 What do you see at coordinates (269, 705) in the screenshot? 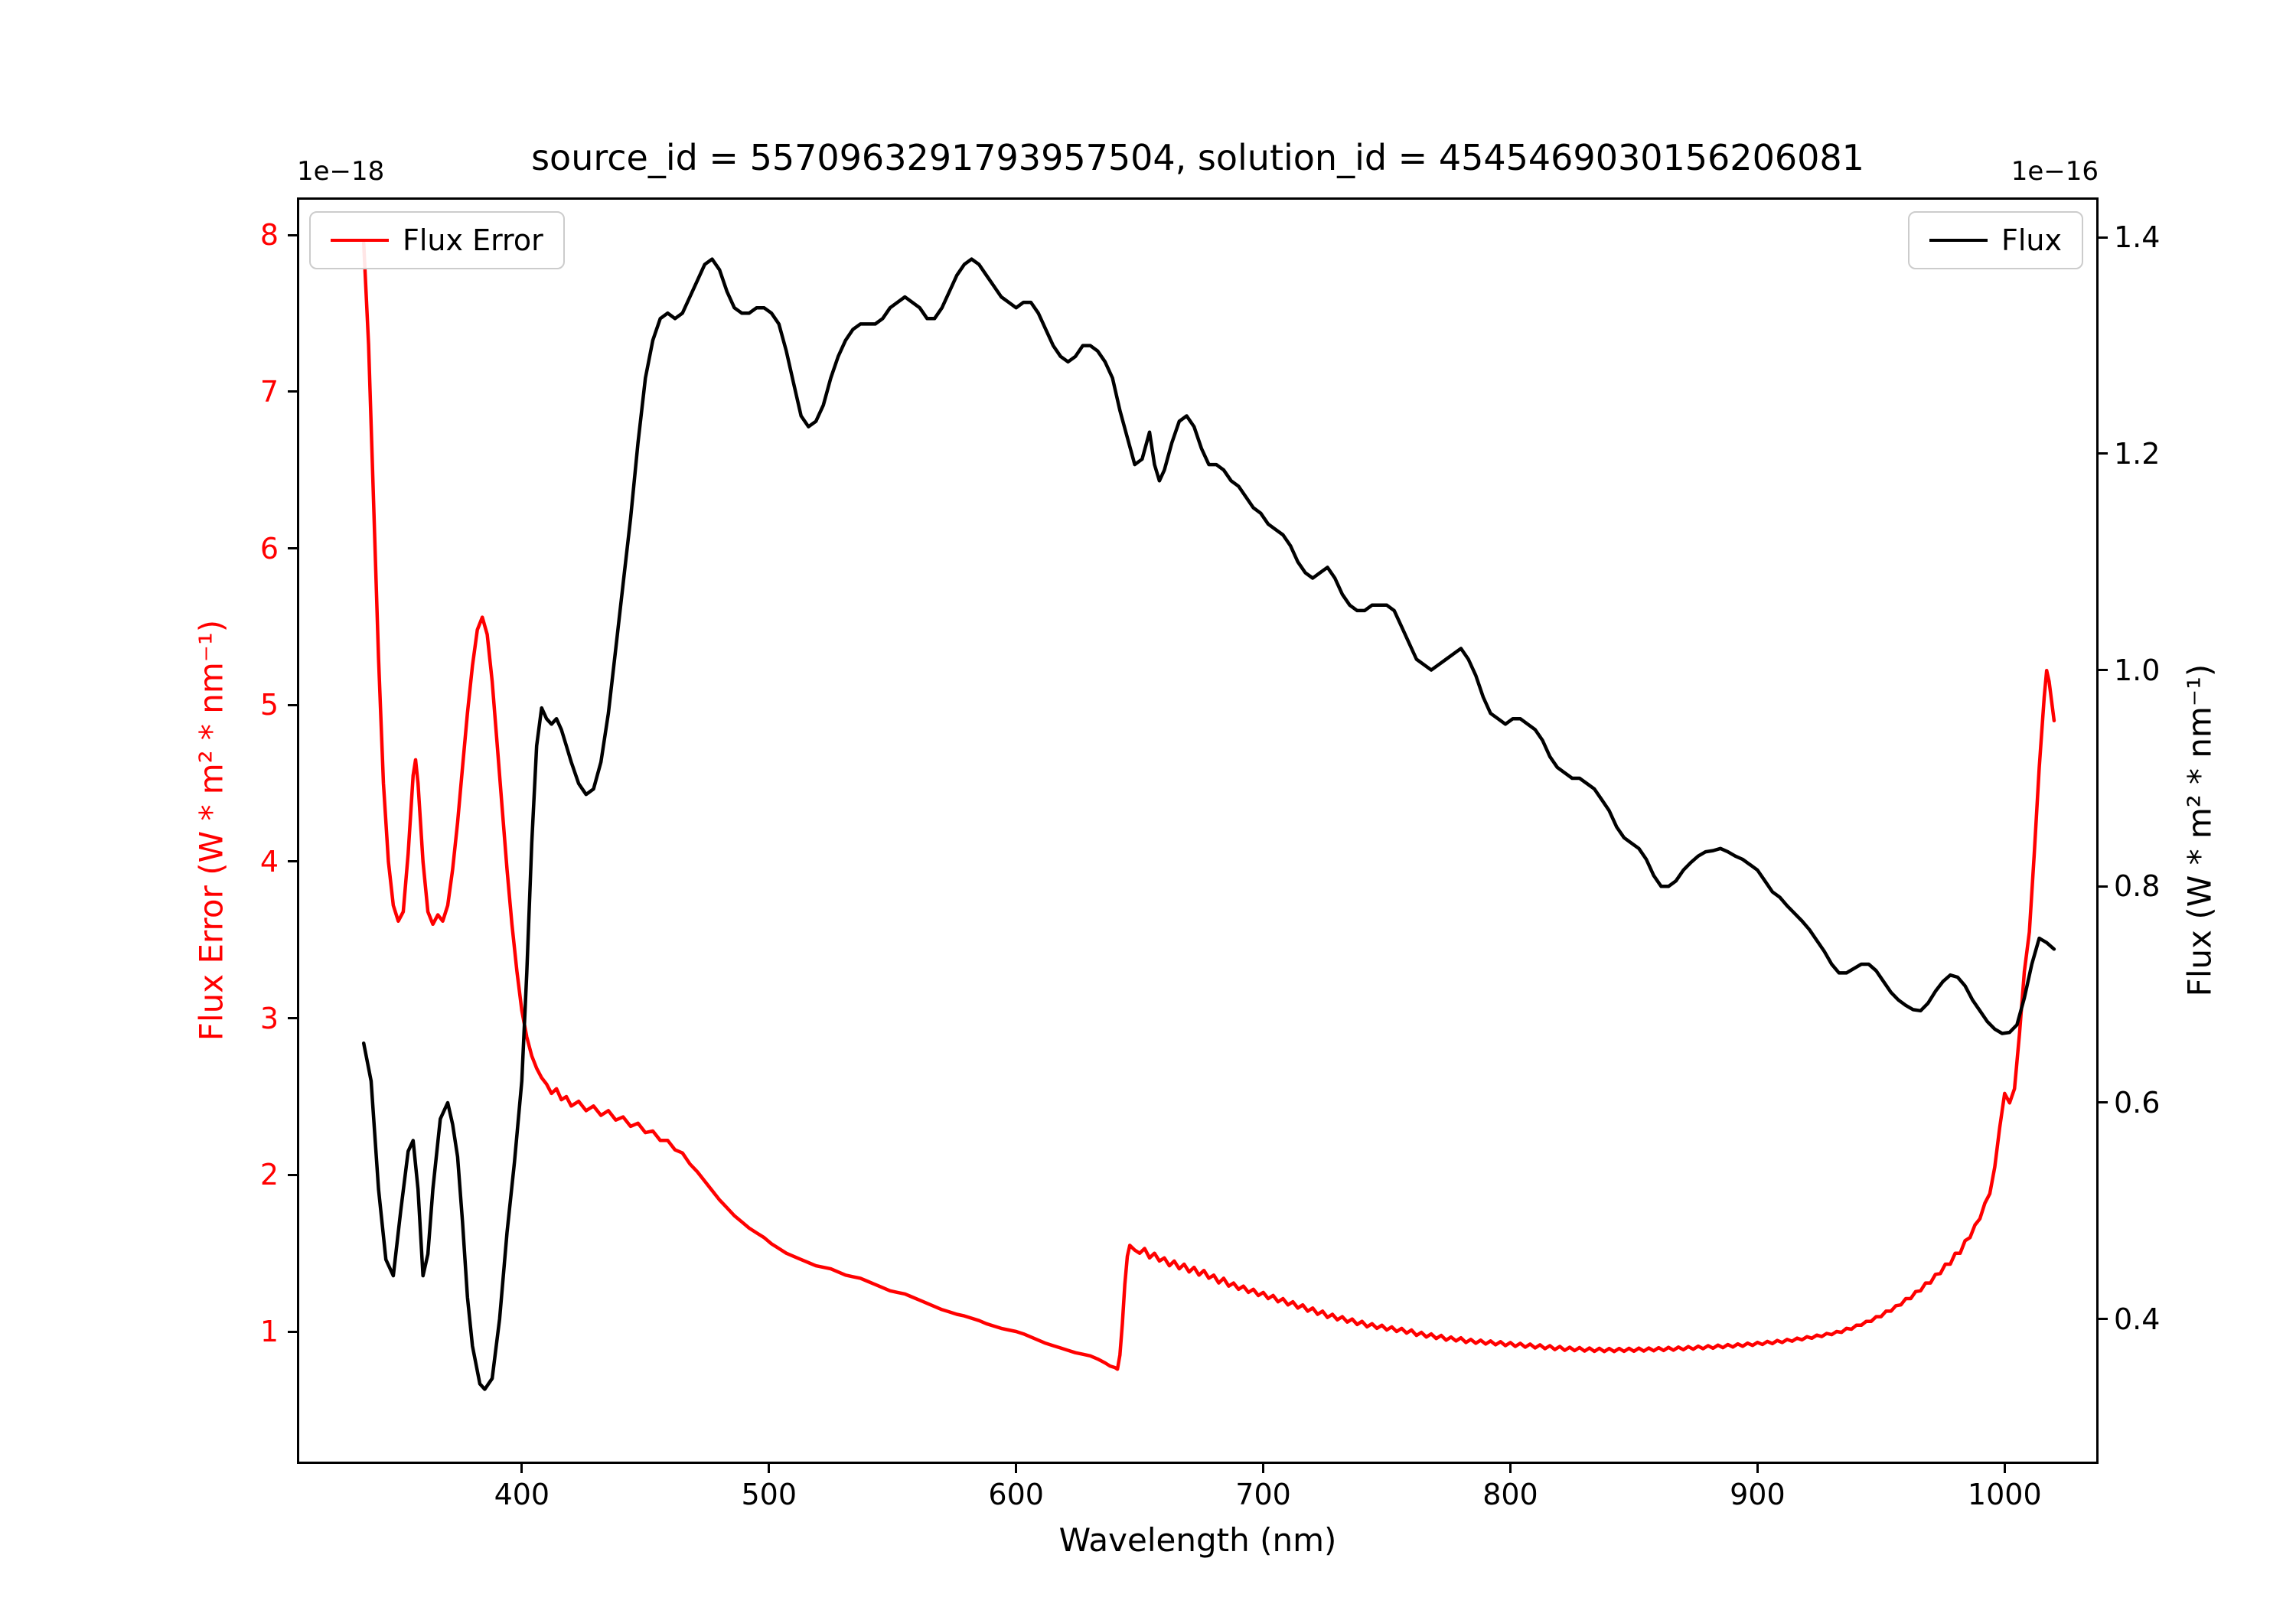
I see `left-y-tick-label: 5` at bounding box center [269, 705].